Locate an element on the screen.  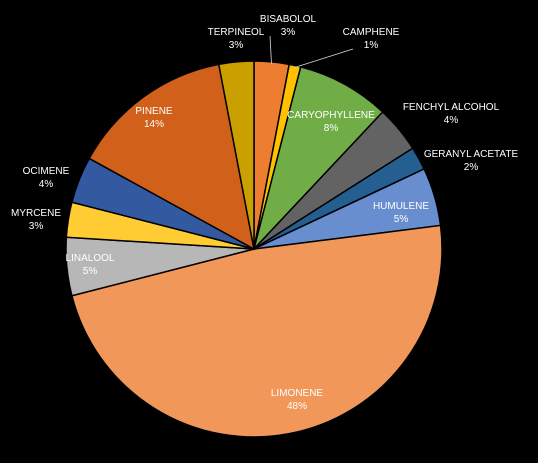
slice-percent-myrcene: 3% is located at coordinates (36, 226).